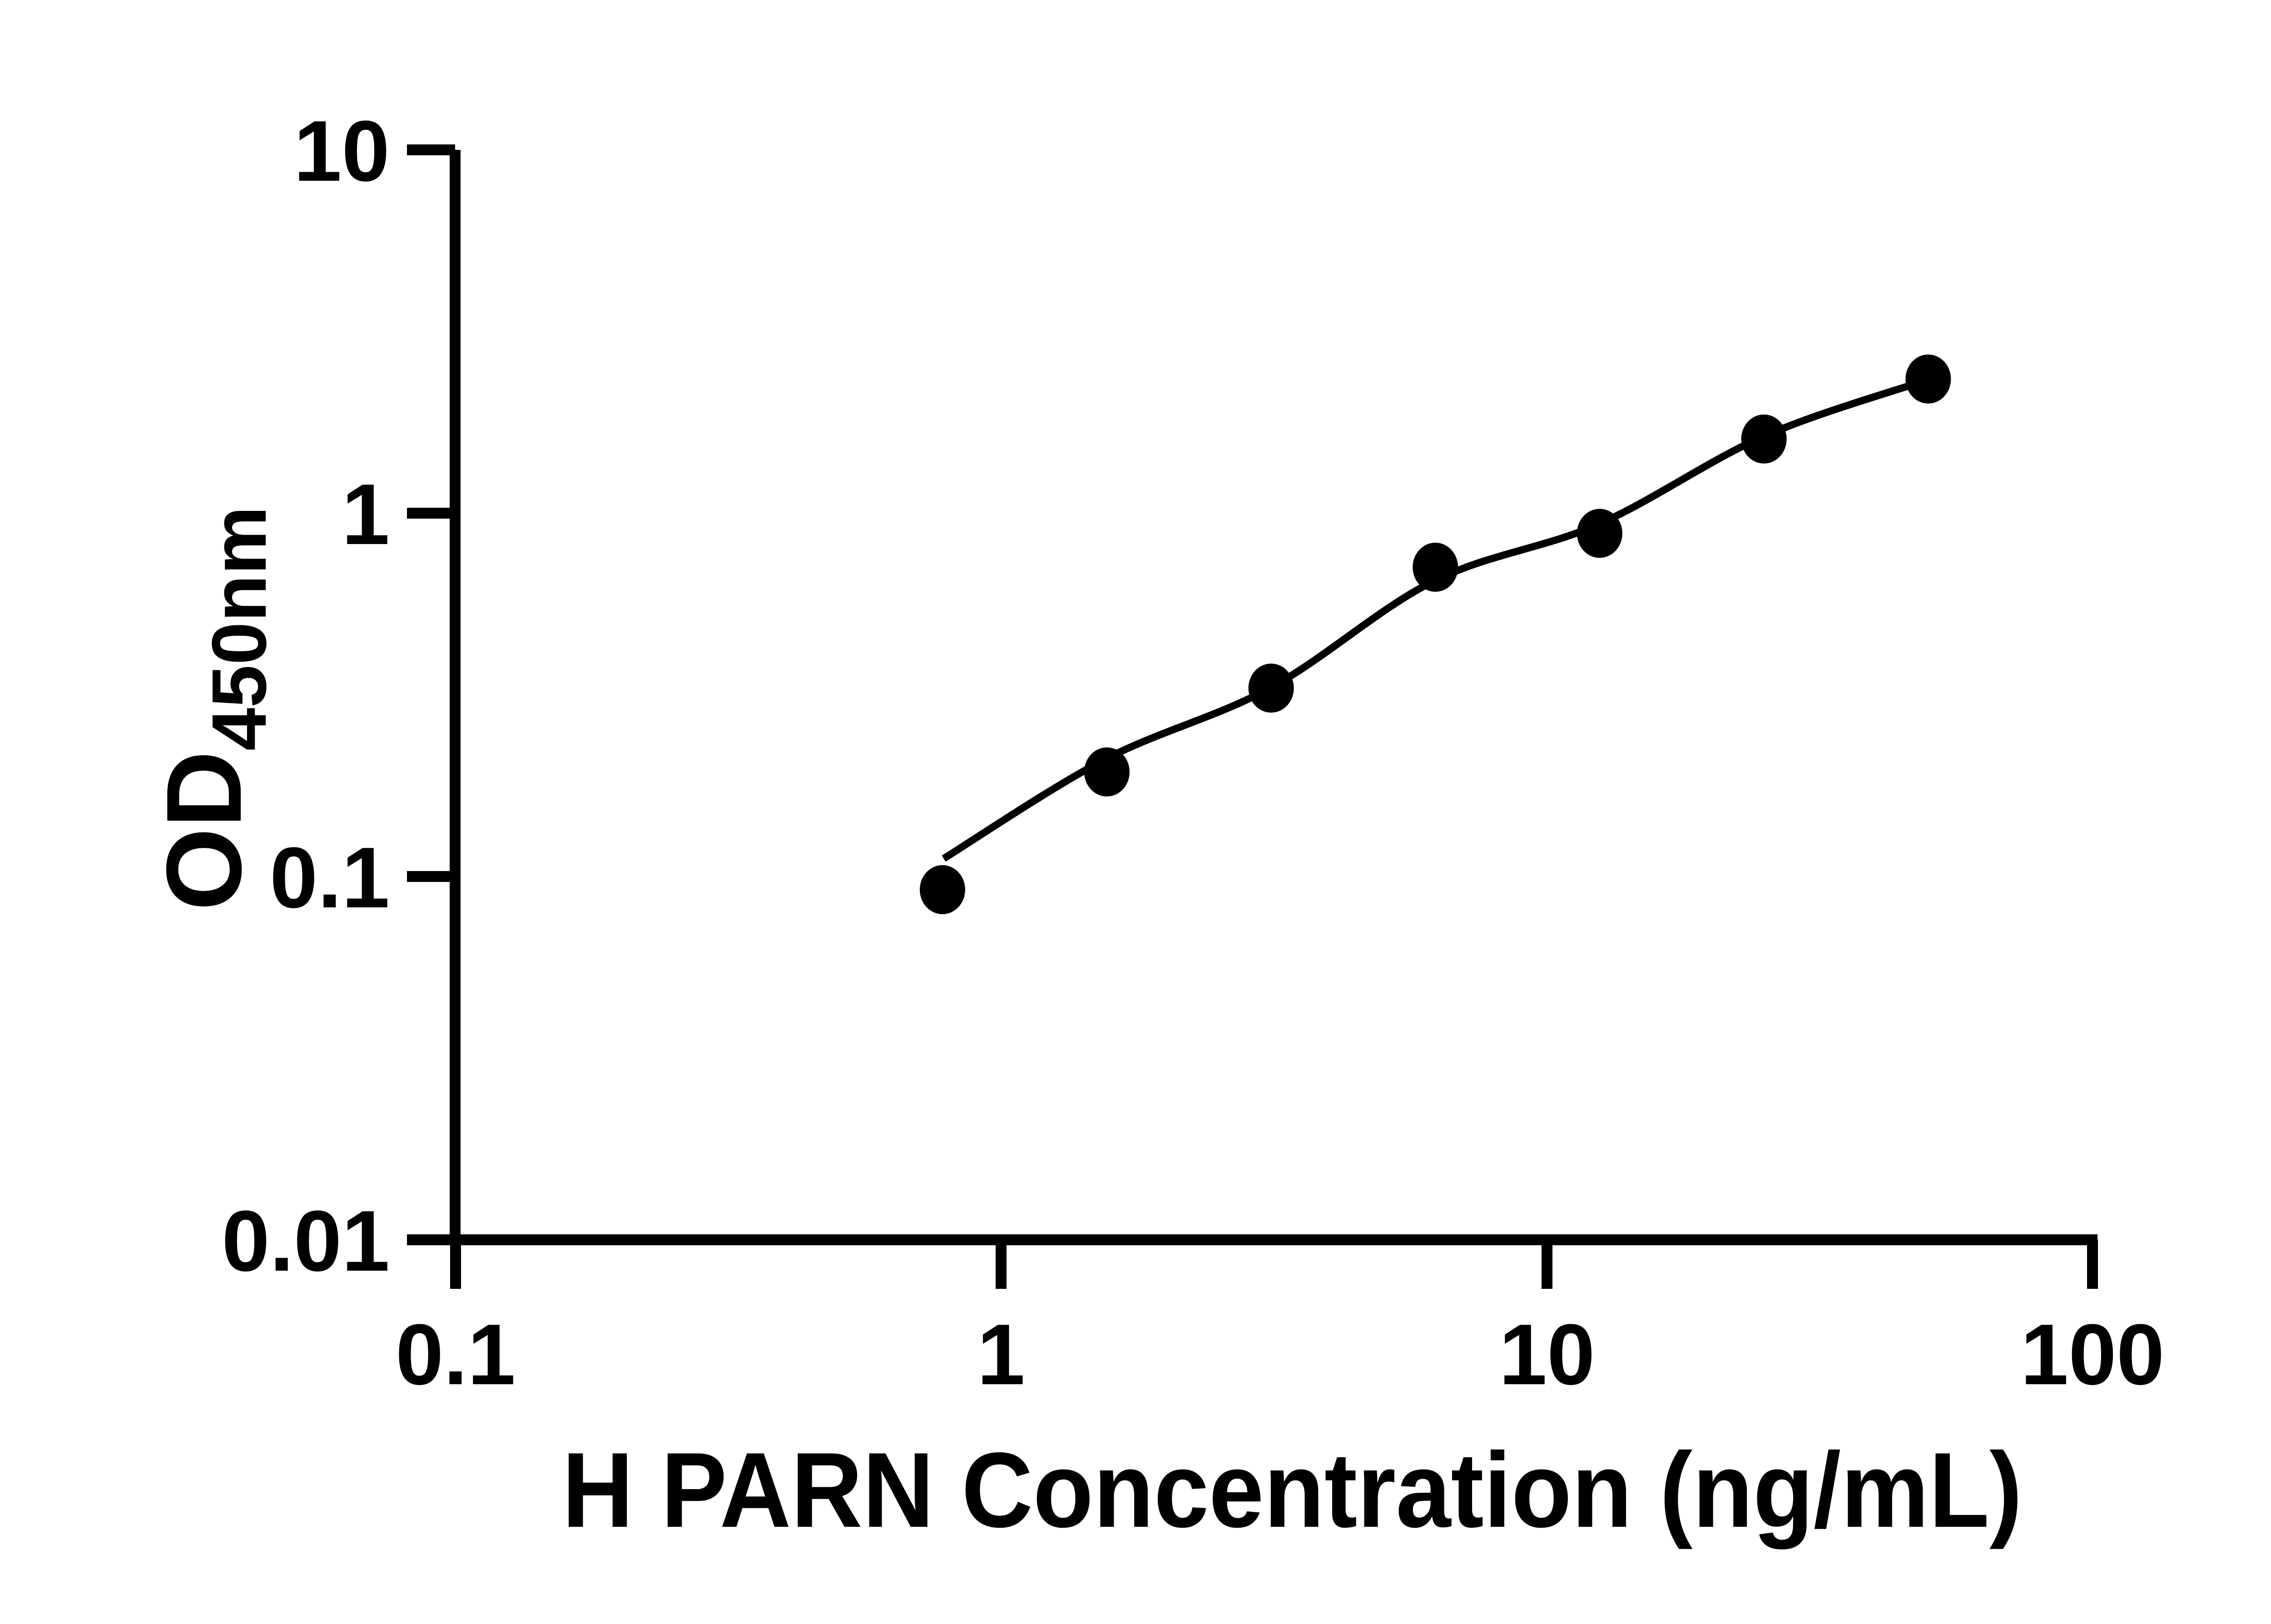 The image size is (2271, 1624). I want to click on y-axis-tick-label: 0.1, so click(330, 878).